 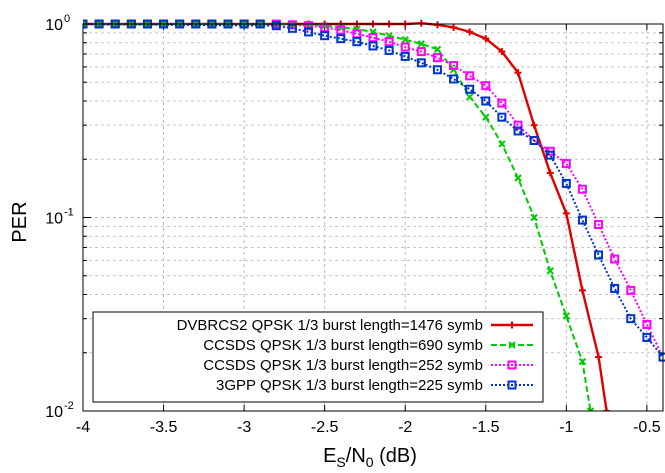 What do you see at coordinates (325, 427) in the screenshot?
I see `x-tick-label: -2.5` at bounding box center [325, 427].